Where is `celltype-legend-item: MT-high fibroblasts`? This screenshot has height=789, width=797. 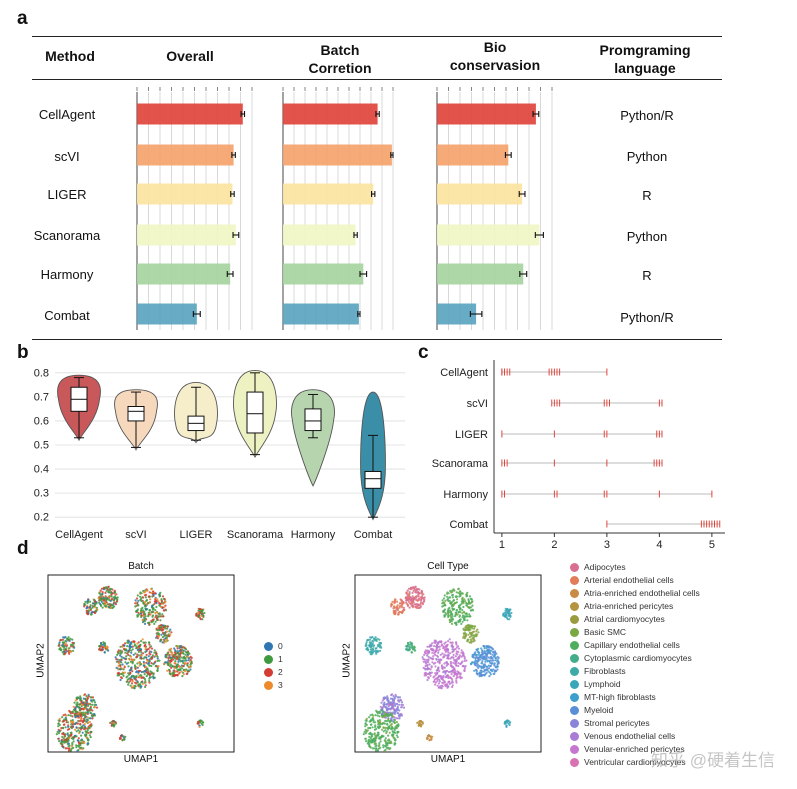 celltype-legend-item: MT-high fibroblasts is located at coordinates (613, 697).